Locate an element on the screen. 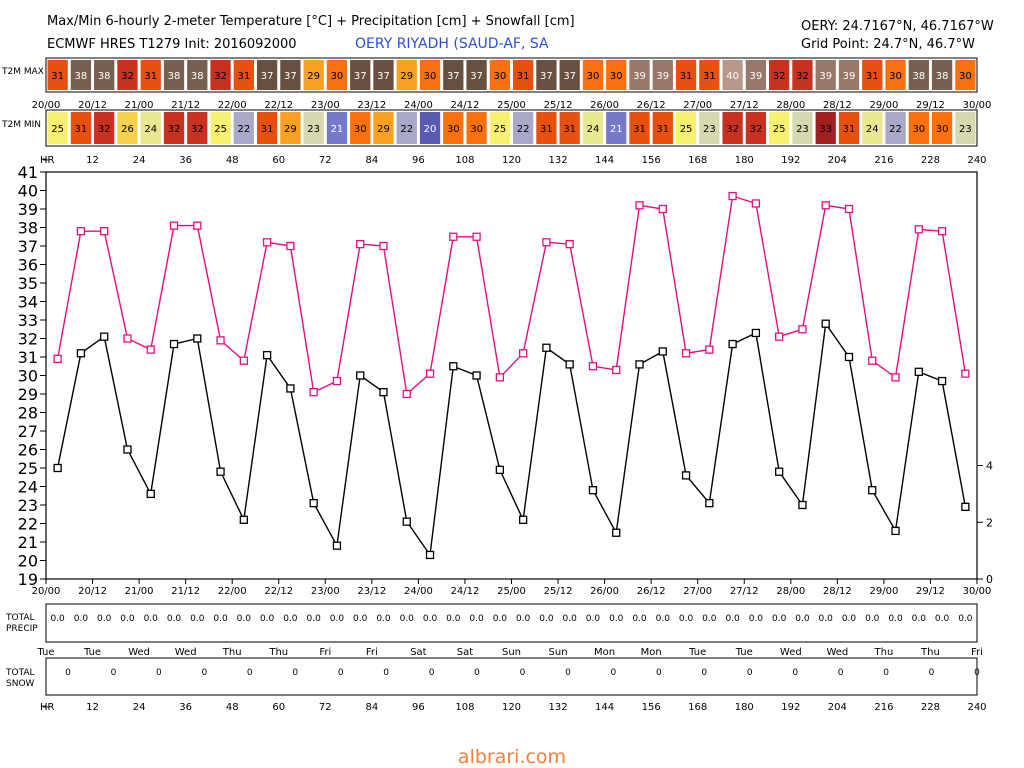  date-label: 25/12 is located at coordinates (558, 105).